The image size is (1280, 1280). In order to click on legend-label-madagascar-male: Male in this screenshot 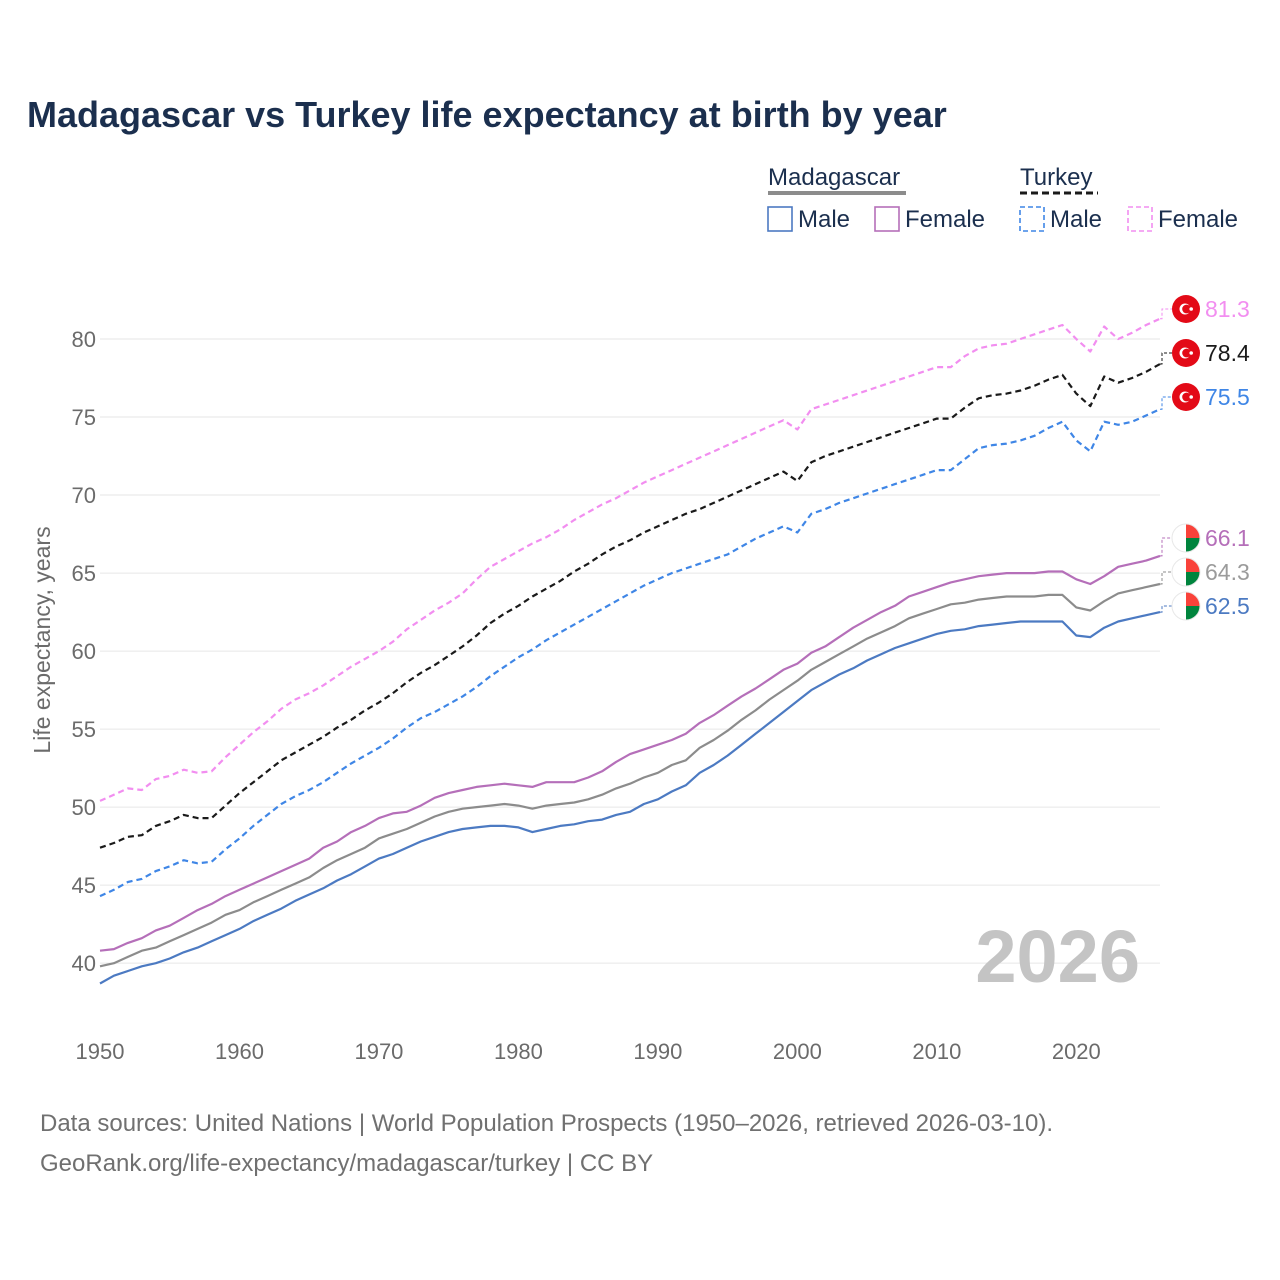, I will do `click(824, 219)`.